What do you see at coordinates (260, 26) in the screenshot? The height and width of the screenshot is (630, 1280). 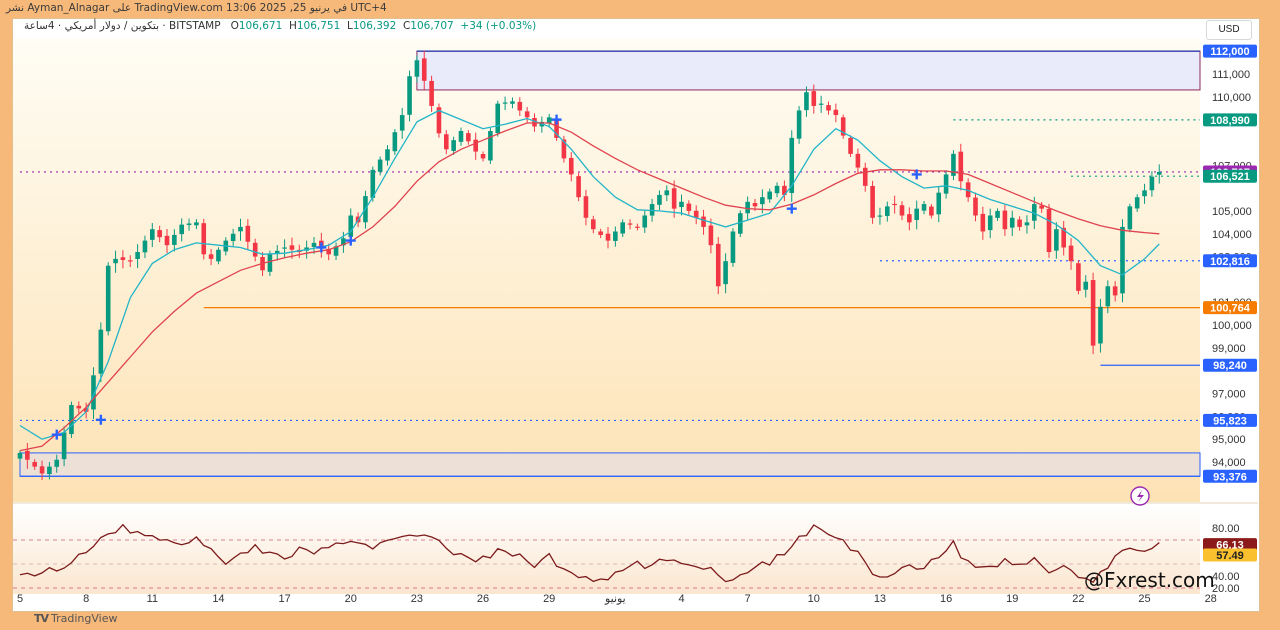 I see `open-value: 106,671` at bounding box center [260, 26].